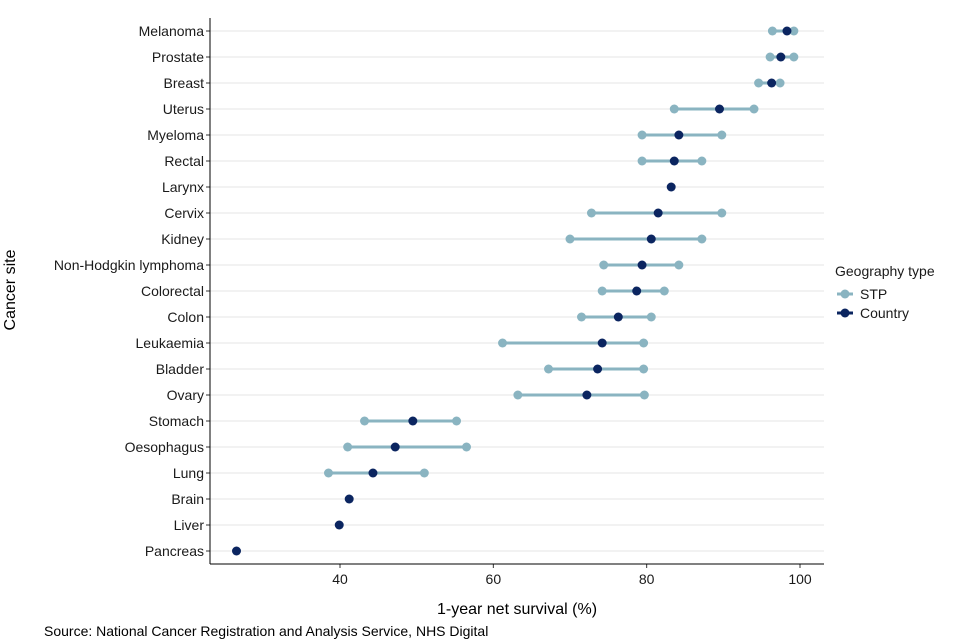 Image resolution: width=960 pixels, height=640 pixels. I want to click on y-tick-label: Liver, so click(189, 525).